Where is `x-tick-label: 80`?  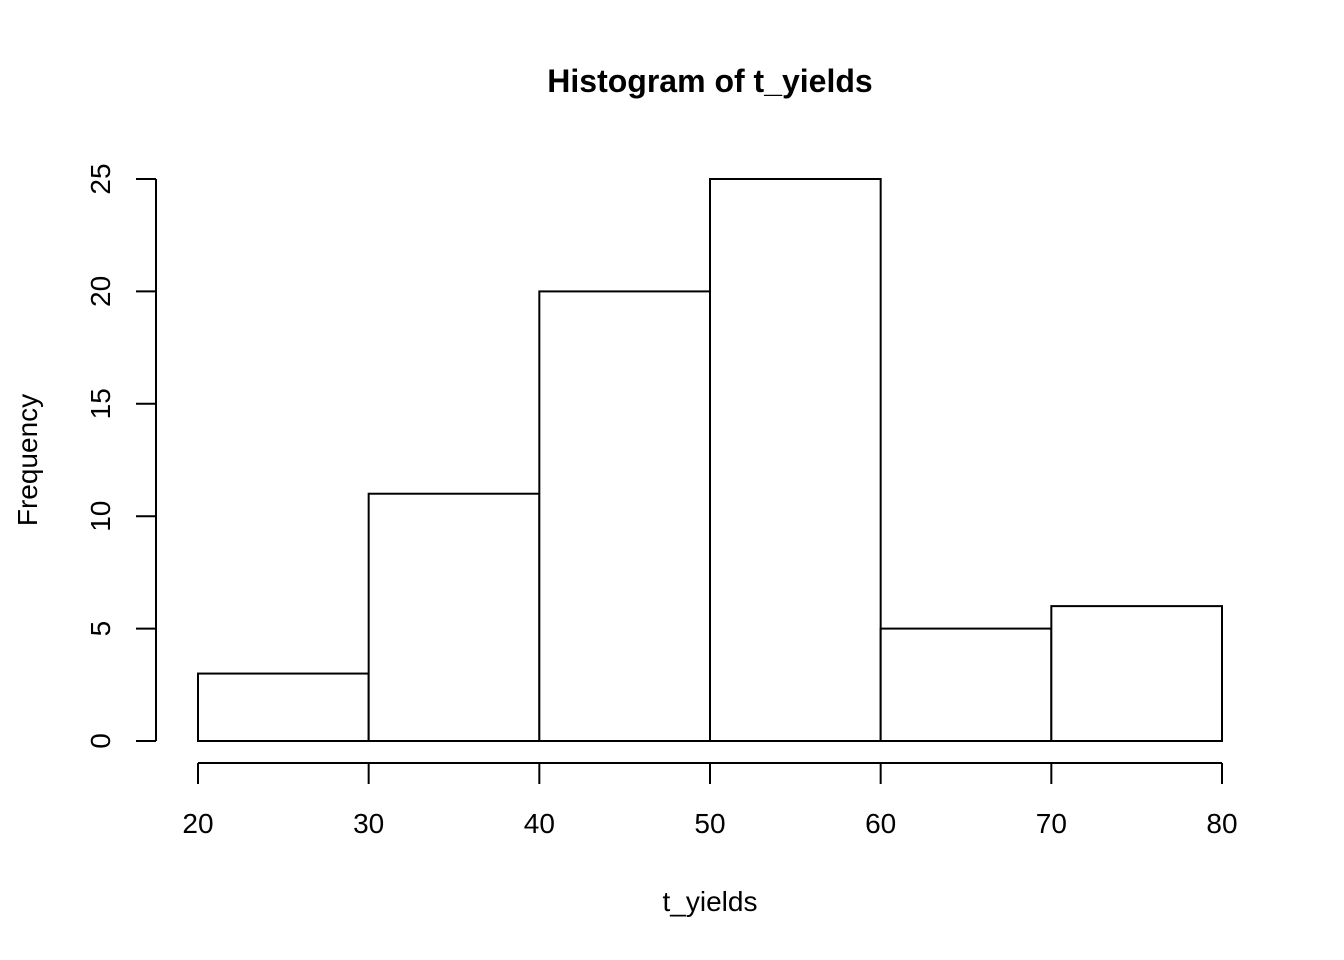 x-tick-label: 80 is located at coordinates (1221, 823).